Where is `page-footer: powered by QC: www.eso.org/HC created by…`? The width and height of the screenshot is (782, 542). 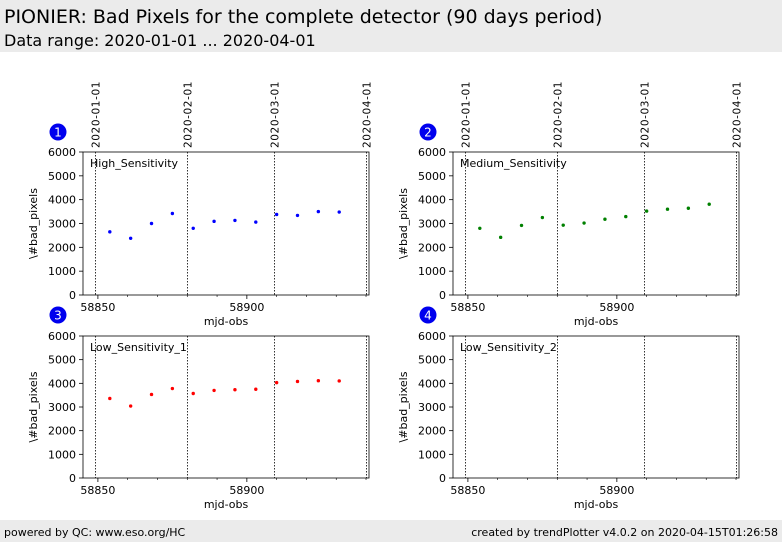
page-footer: powered by QC: www.eso.org/HC created by… is located at coordinates (391, 531).